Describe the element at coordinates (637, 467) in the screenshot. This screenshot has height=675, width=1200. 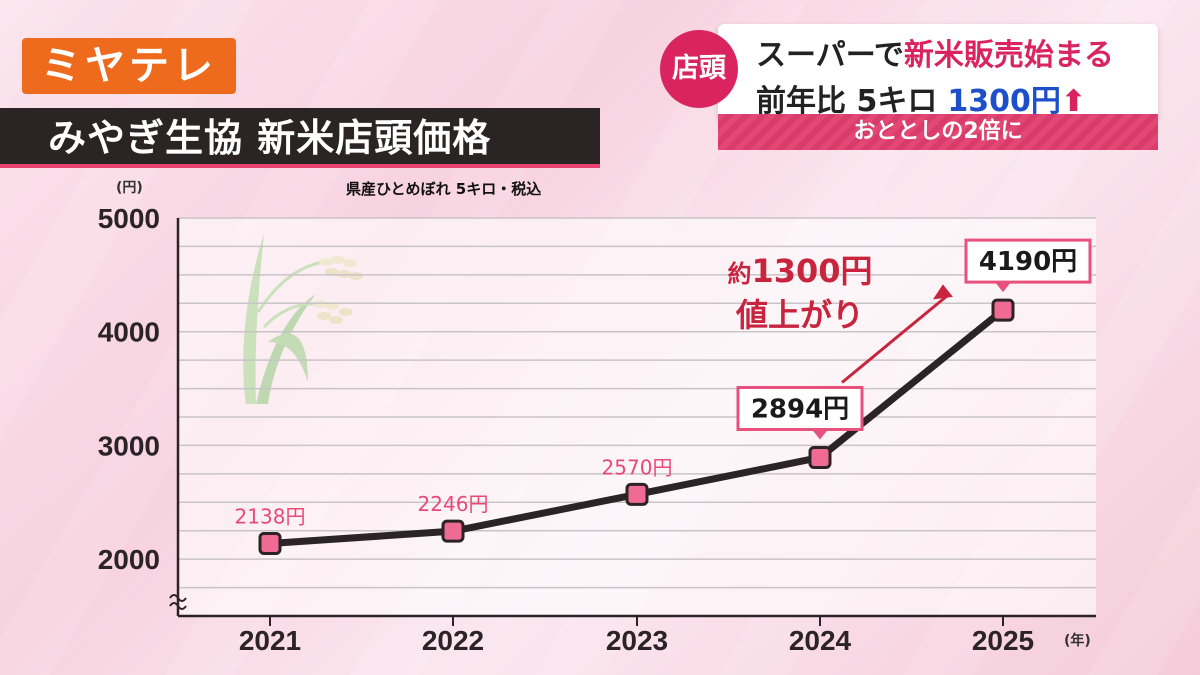
I see `data-label: 2570円` at that location.